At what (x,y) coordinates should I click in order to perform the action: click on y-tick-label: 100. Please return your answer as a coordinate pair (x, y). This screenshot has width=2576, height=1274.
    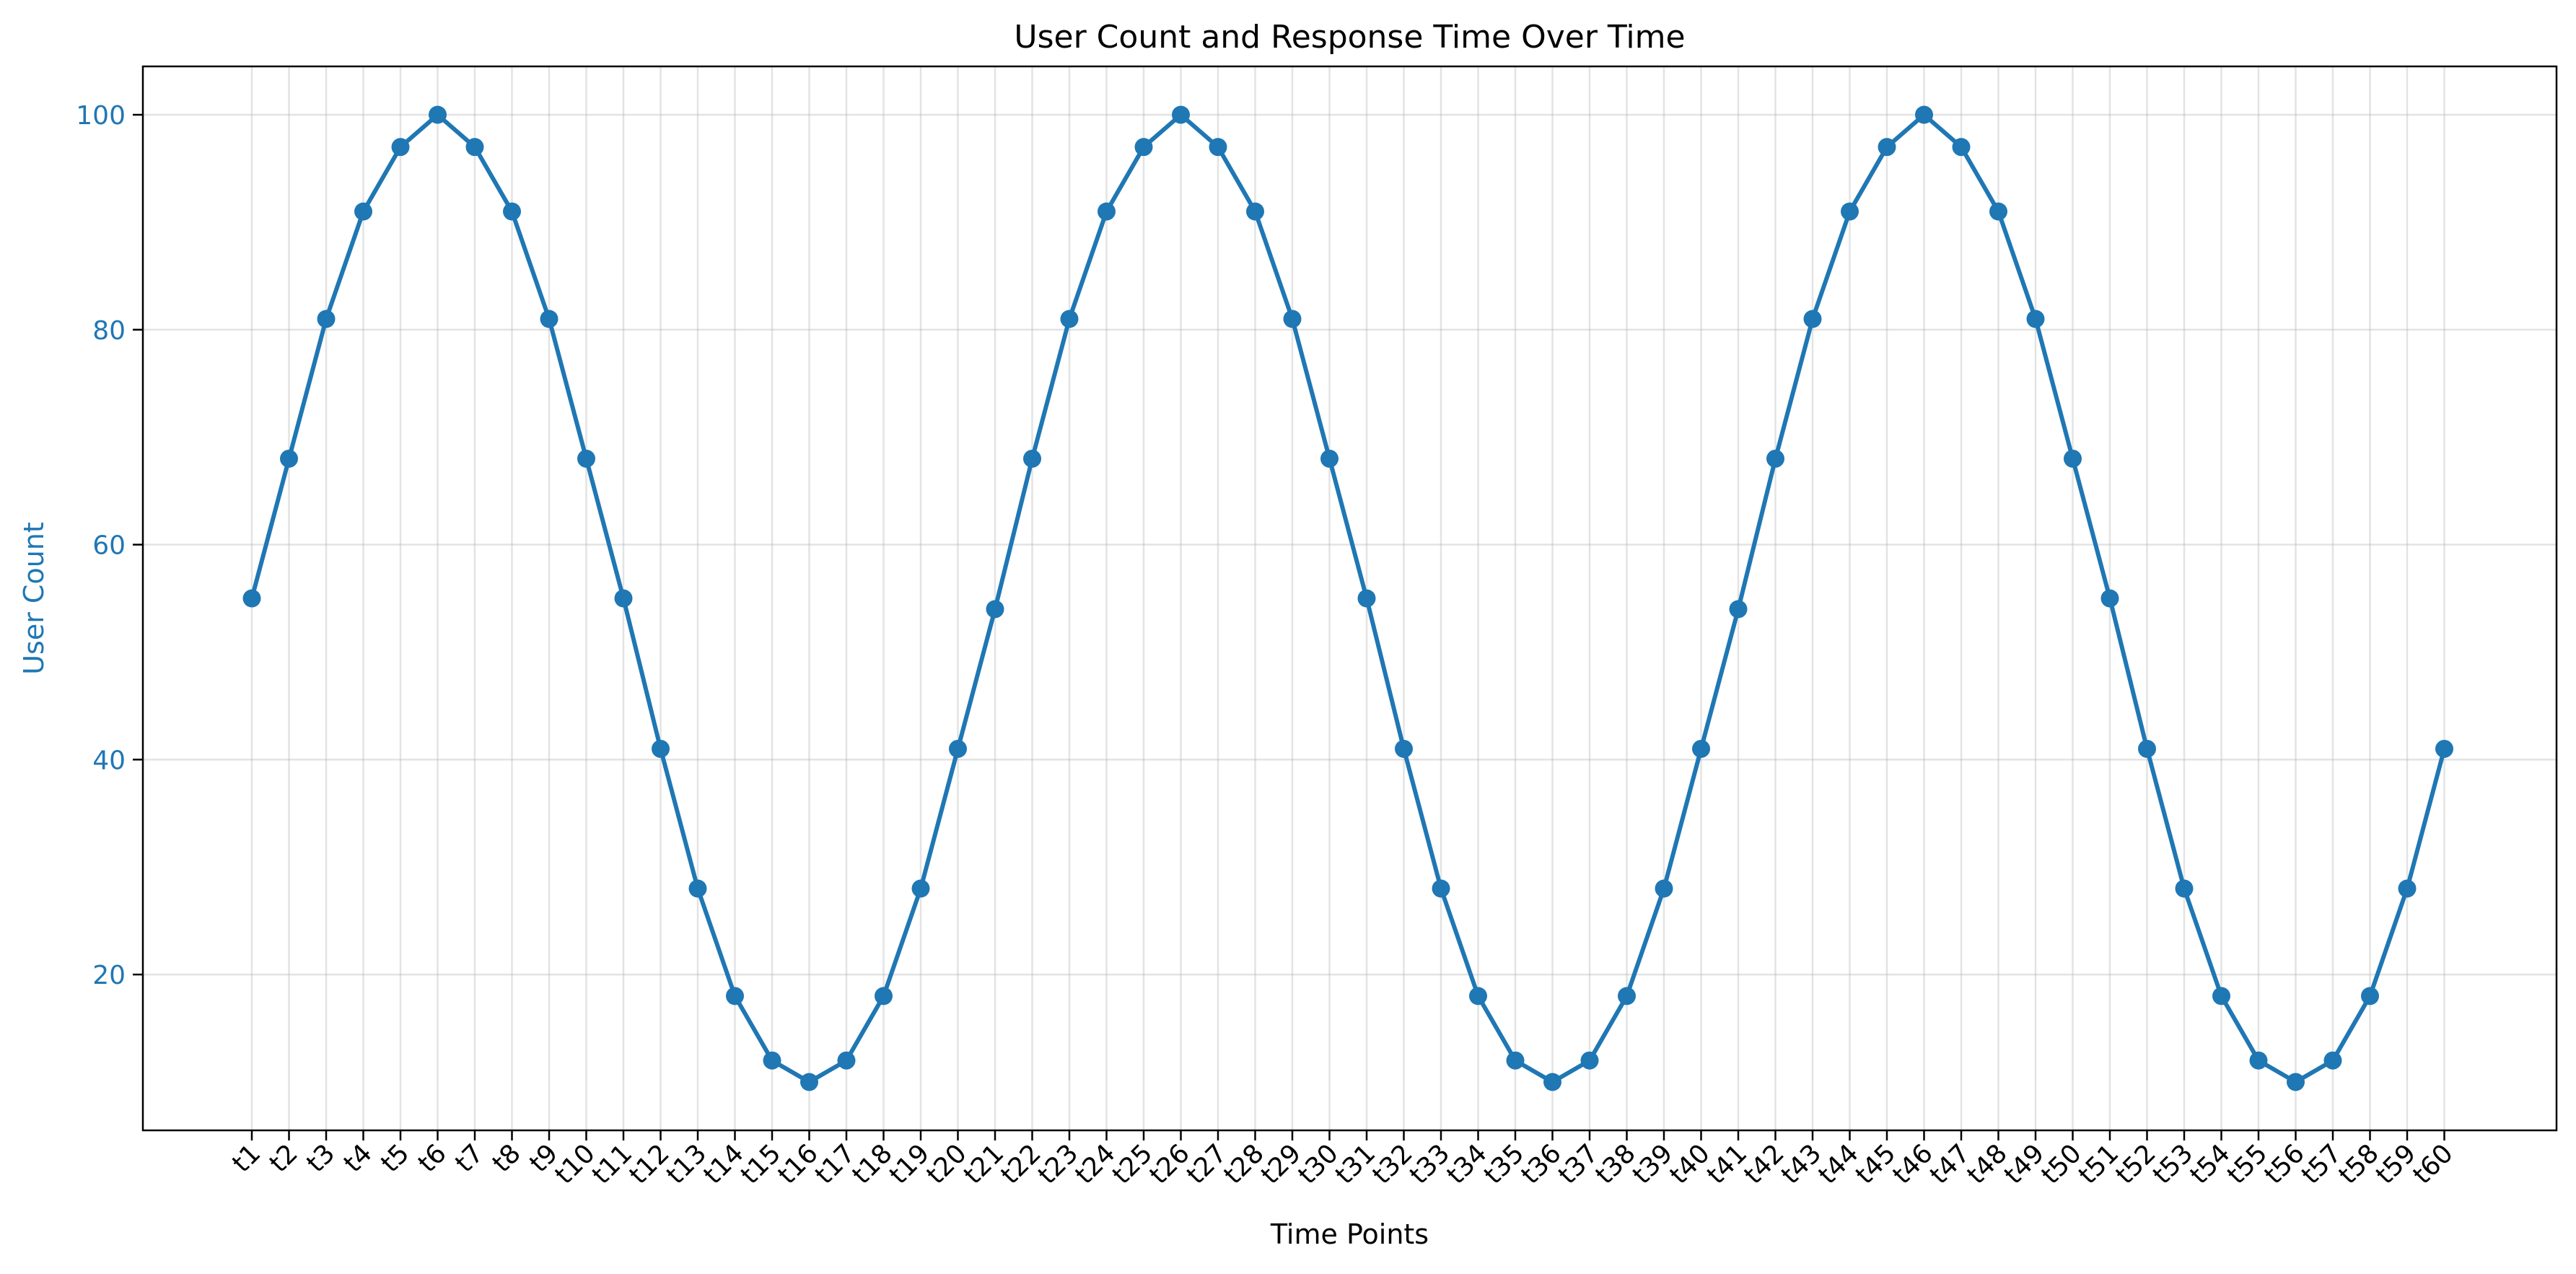
    Looking at the image, I should click on (101, 116).